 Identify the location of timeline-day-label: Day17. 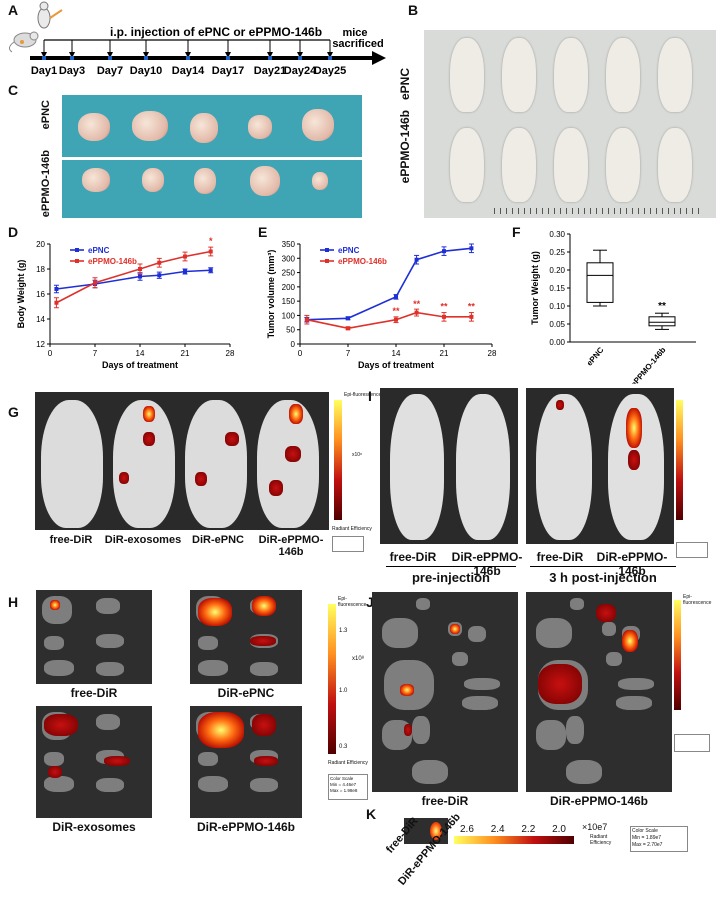
(228, 71).